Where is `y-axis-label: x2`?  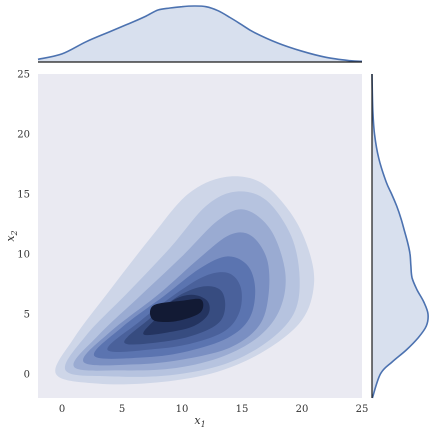 y-axis-label: x2 is located at coordinates (11, 235).